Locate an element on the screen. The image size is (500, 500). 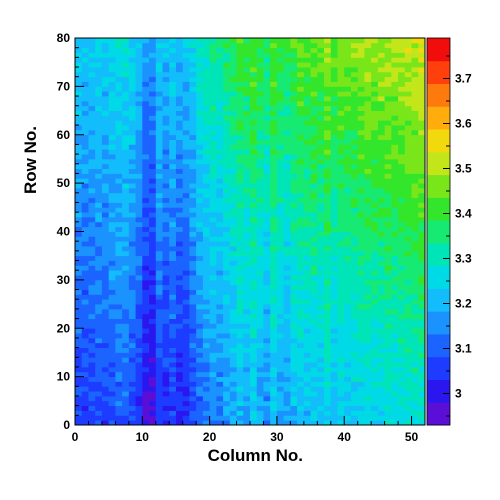
color-scale-segment is located at coordinates (438, 368).